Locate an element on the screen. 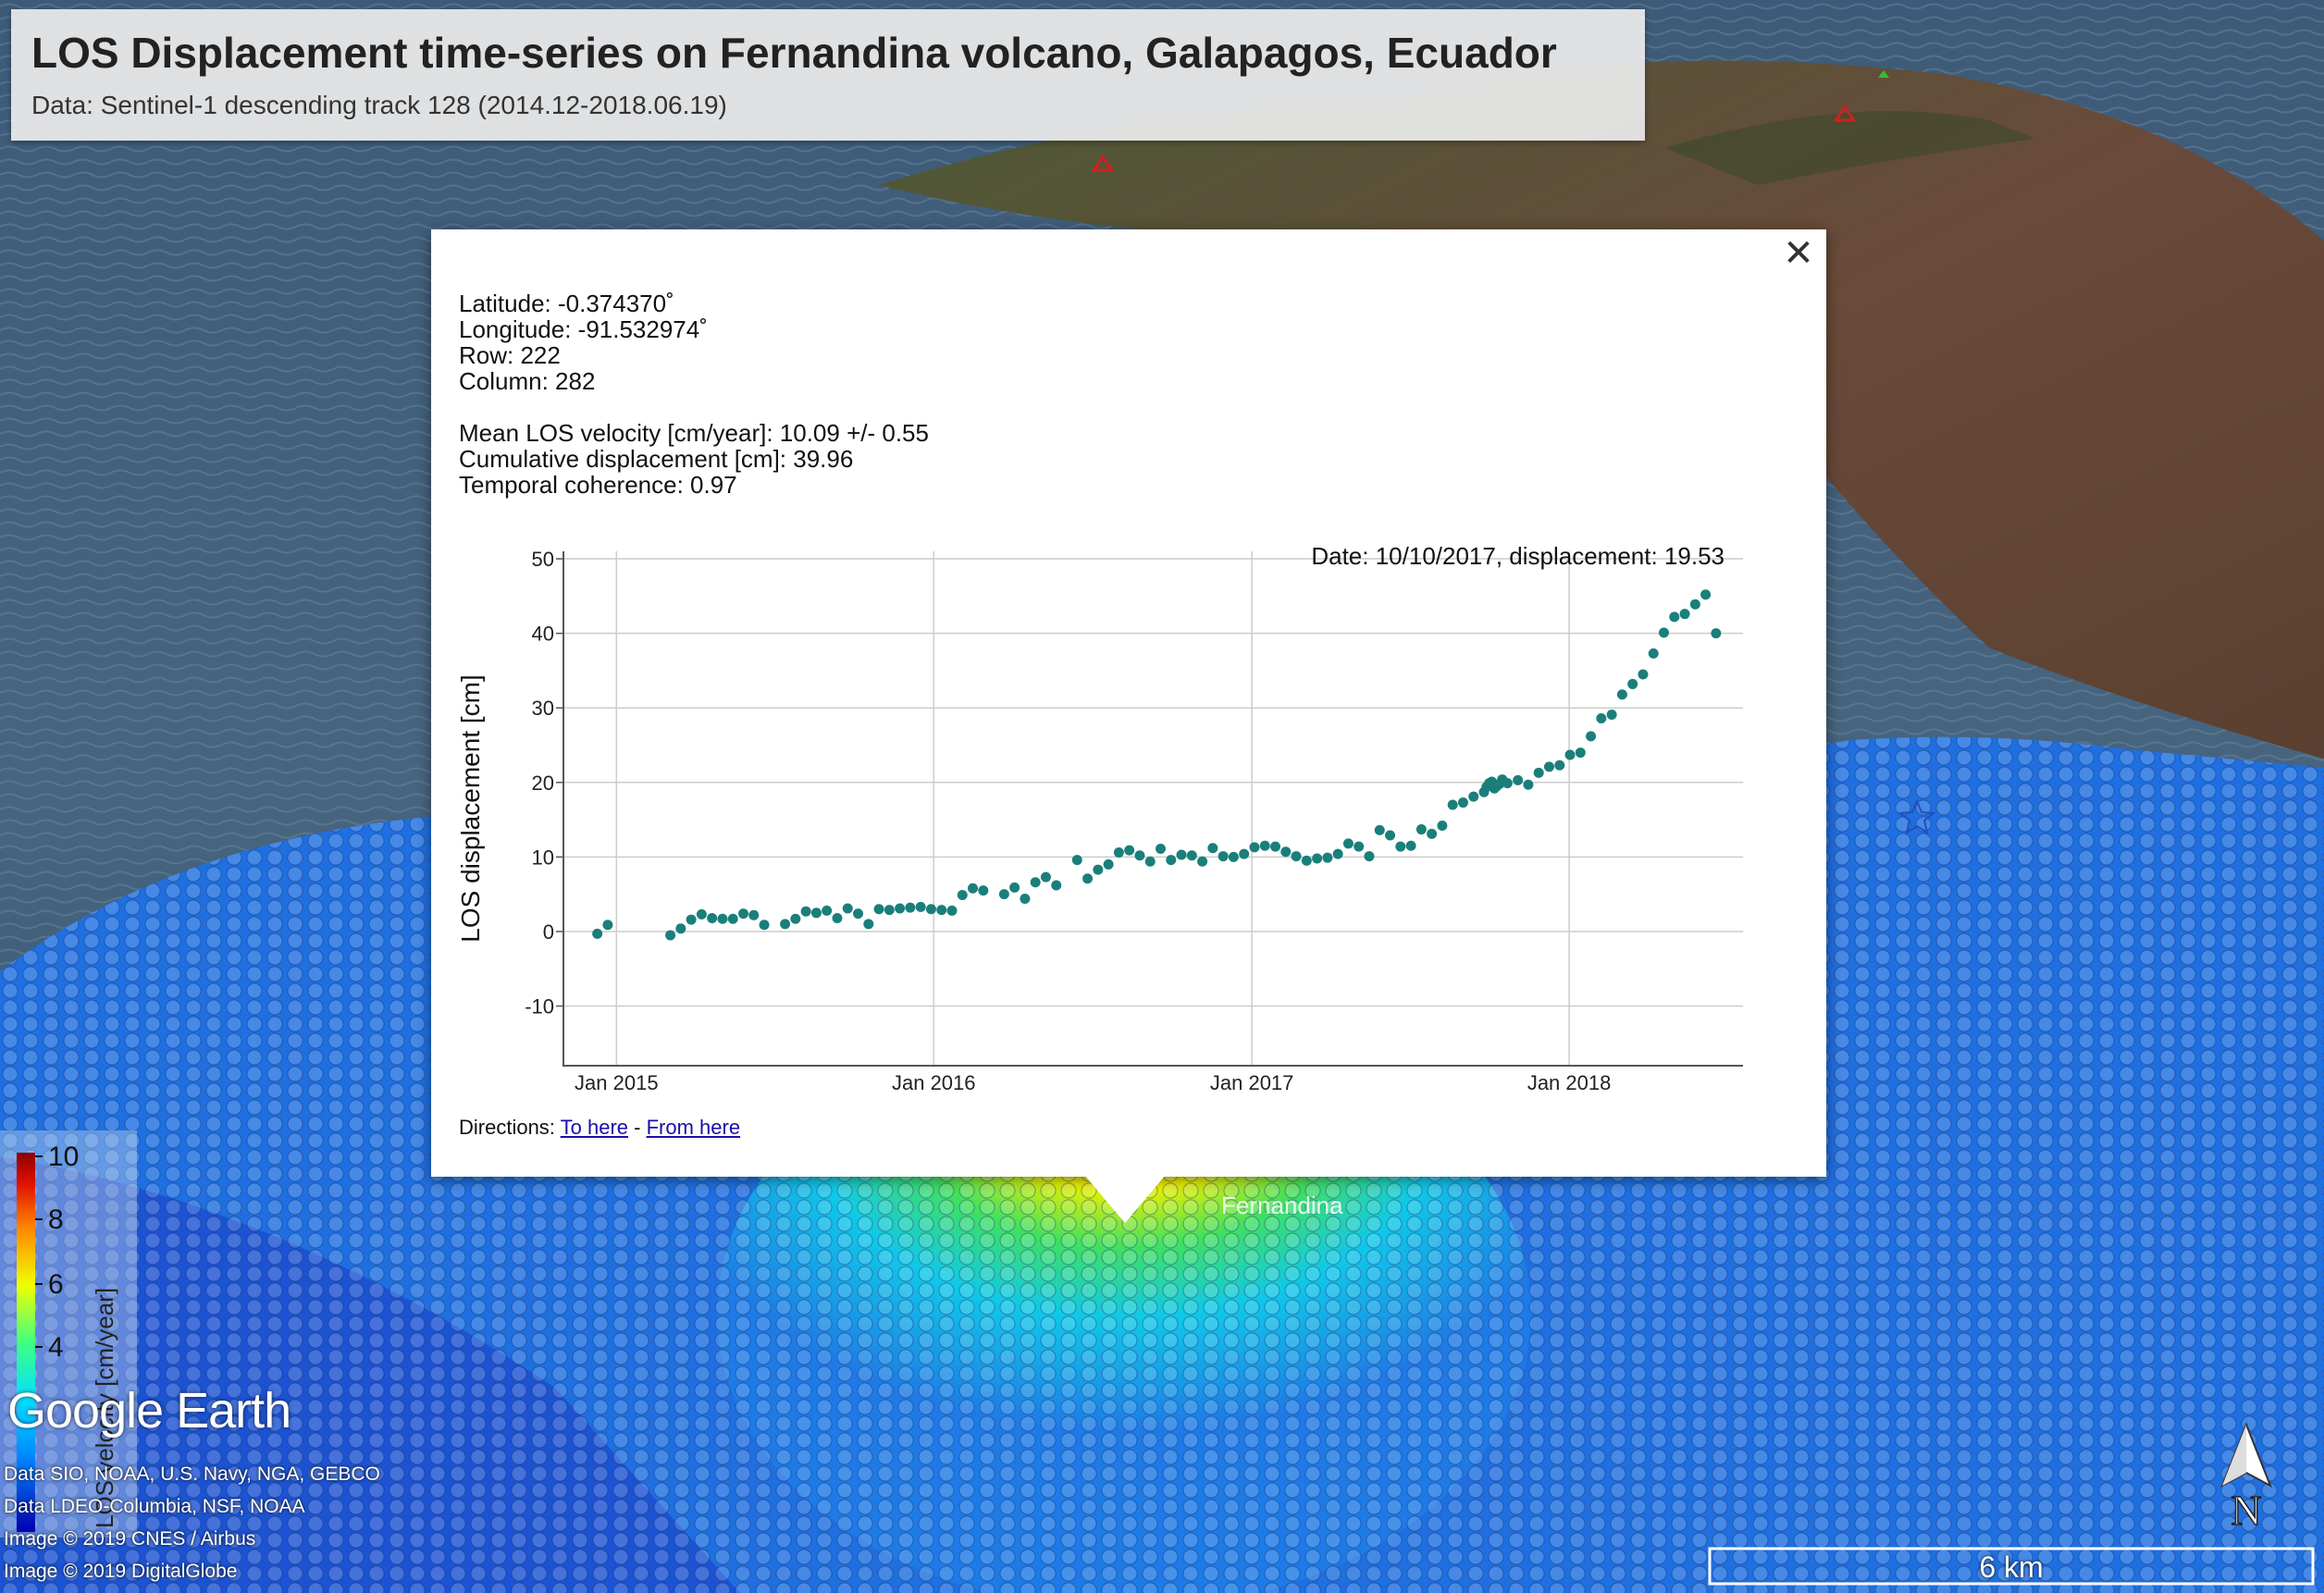  close-icon: ✕ is located at coordinates (1798, 253).